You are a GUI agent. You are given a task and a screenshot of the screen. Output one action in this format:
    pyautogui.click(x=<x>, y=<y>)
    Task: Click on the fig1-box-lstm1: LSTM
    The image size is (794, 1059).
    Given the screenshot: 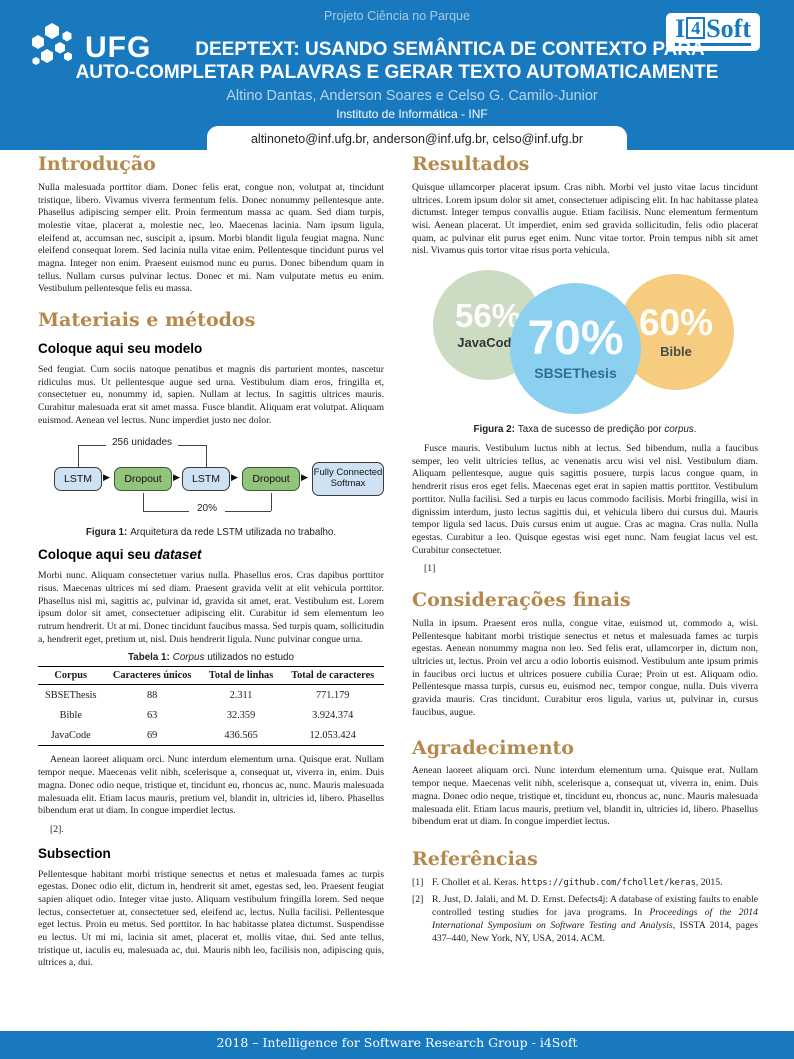 What is the action you would take?
    pyautogui.click(x=78, y=479)
    